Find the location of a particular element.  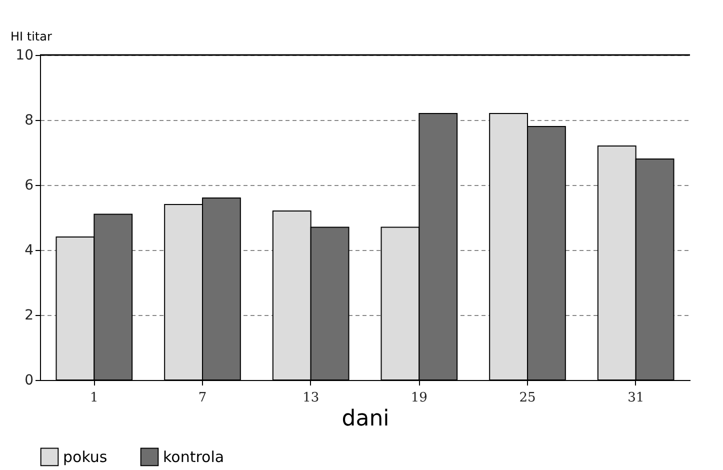

x-tick-label: 19 is located at coordinates (419, 398).